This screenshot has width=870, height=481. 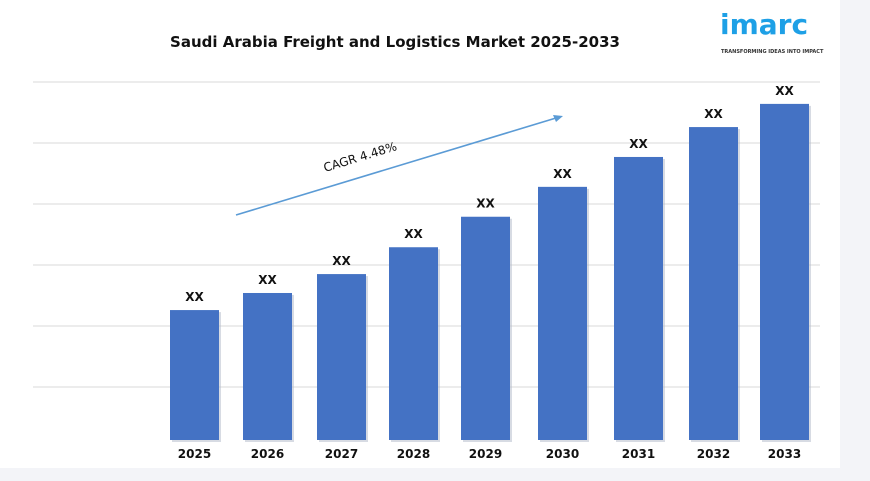 What do you see at coordinates (558, 118) in the screenshot?
I see `arrow-head-icon` at bounding box center [558, 118].